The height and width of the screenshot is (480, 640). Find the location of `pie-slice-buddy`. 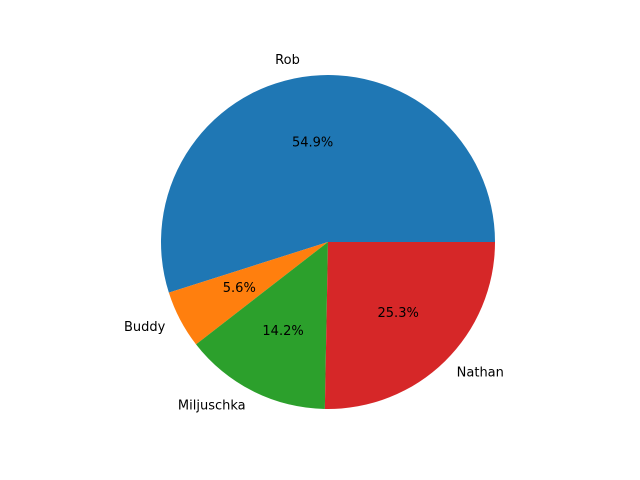

pie-slice-buddy is located at coordinates (248, 293).